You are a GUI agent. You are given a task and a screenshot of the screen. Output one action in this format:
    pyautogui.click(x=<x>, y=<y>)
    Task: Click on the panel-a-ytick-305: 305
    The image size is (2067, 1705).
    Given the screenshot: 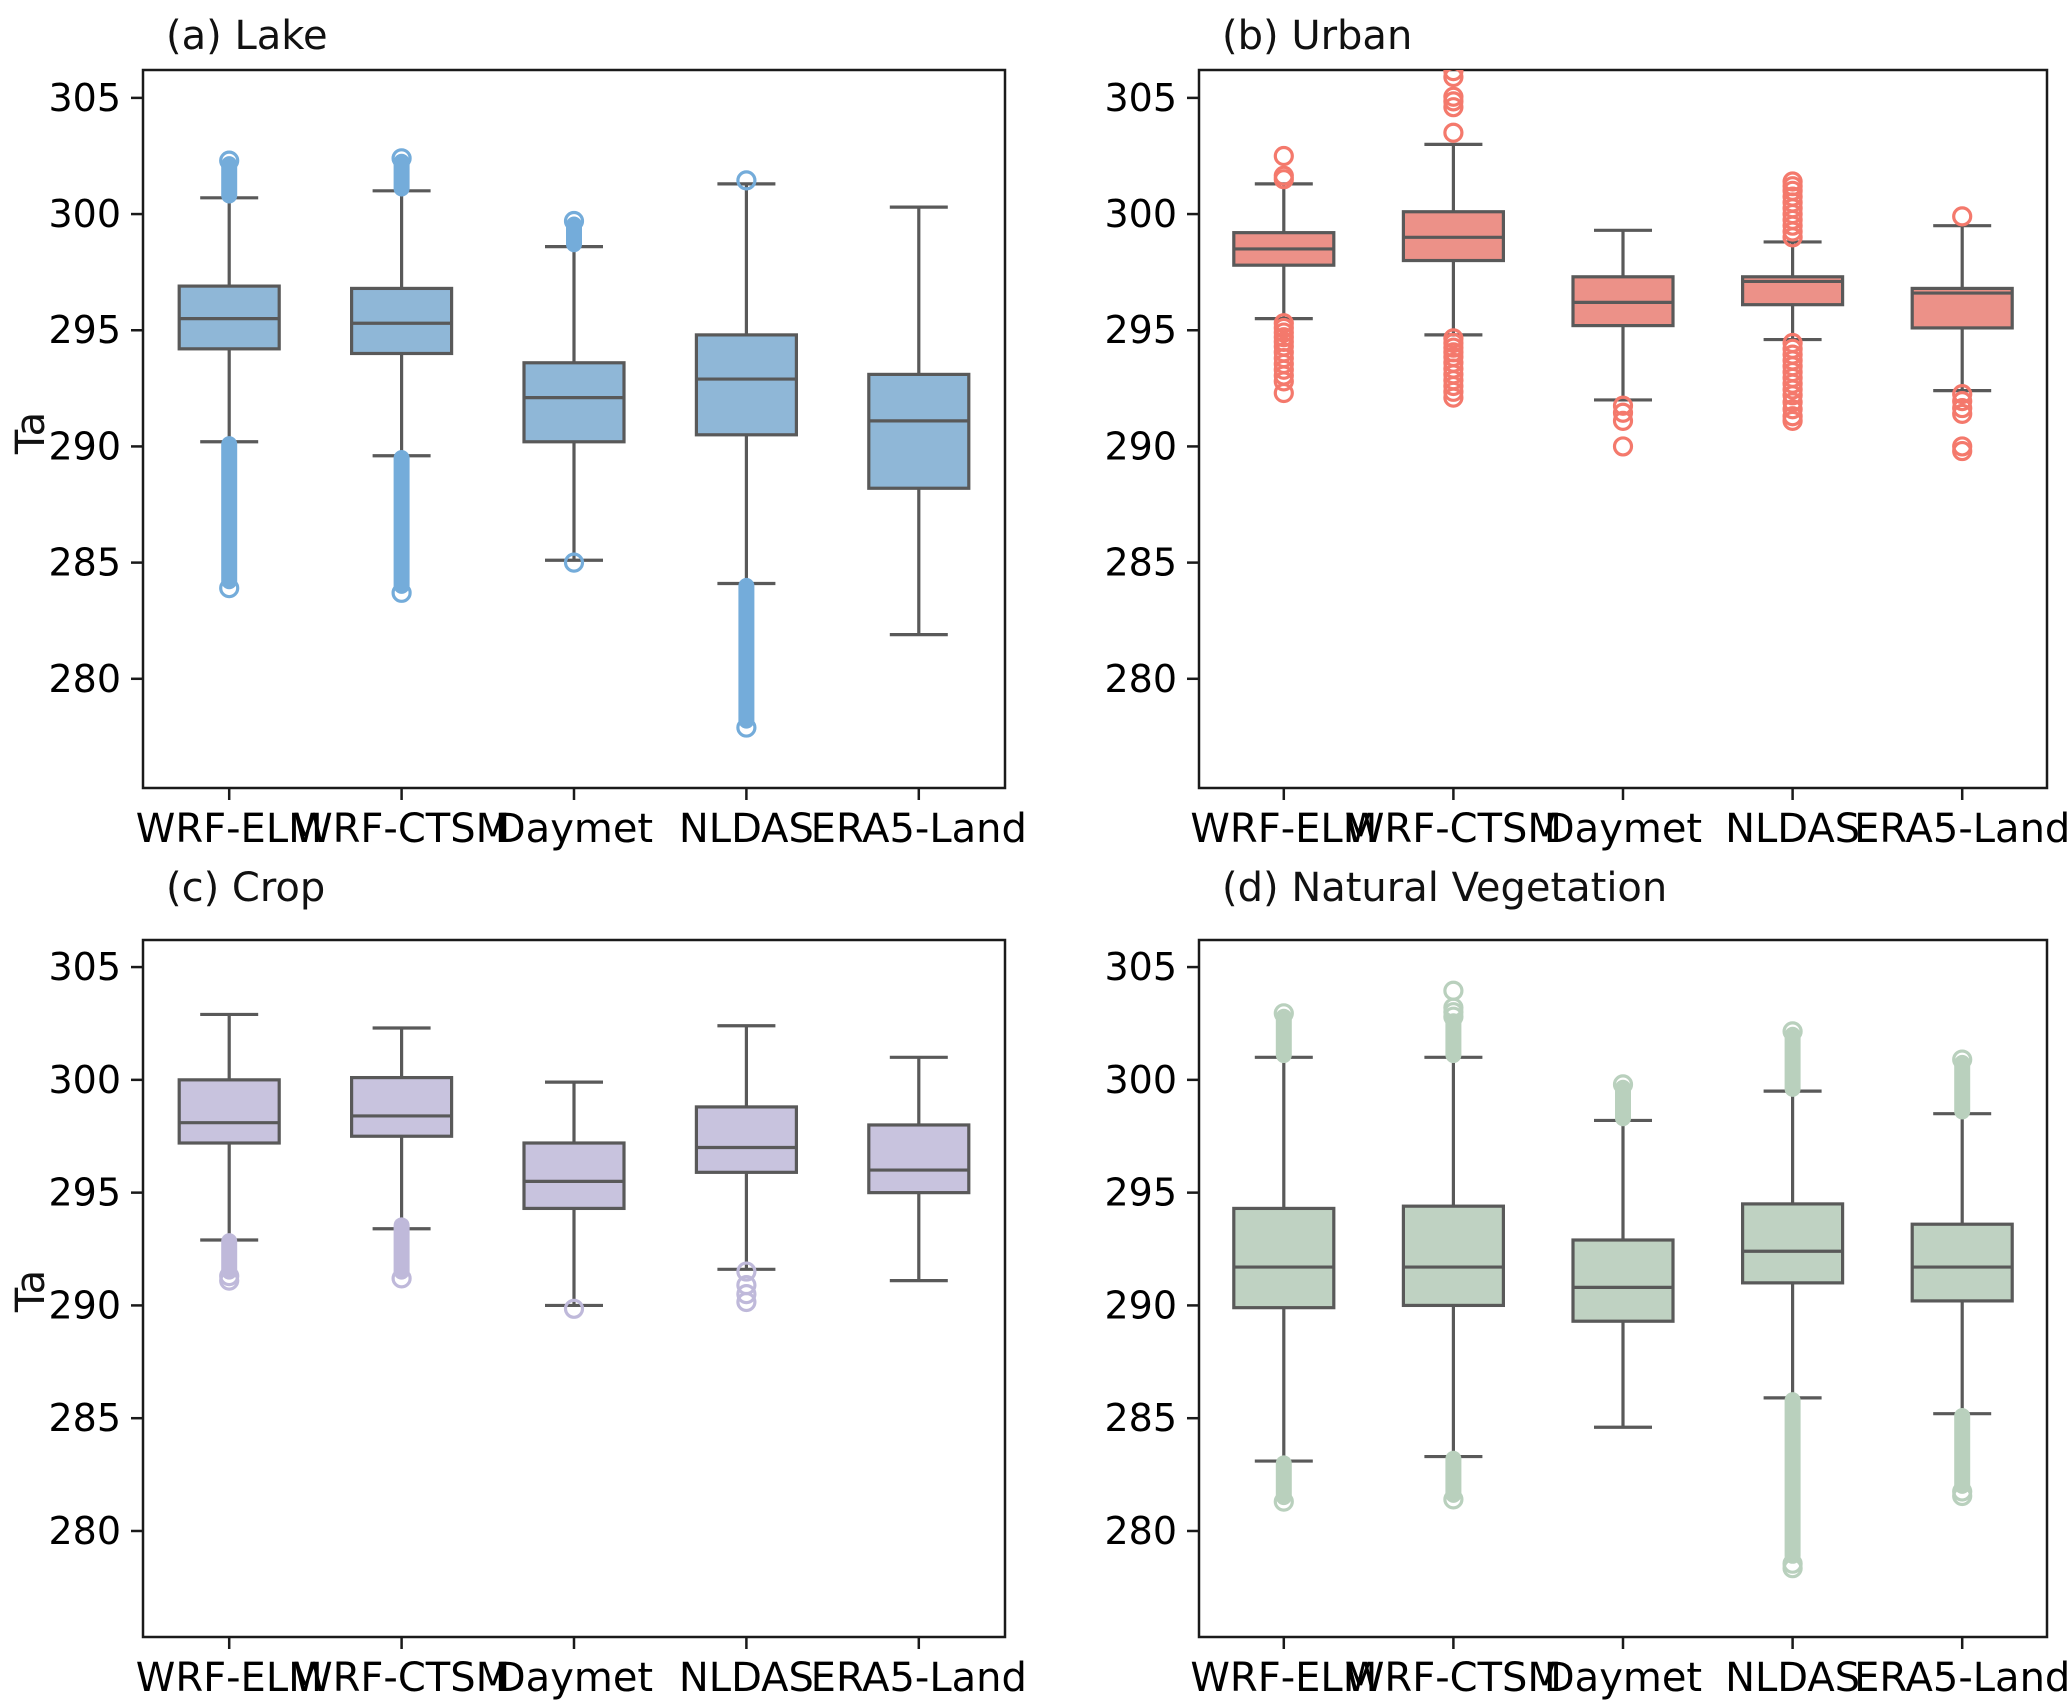 What is the action you would take?
    pyautogui.click(x=84, y=98)
    